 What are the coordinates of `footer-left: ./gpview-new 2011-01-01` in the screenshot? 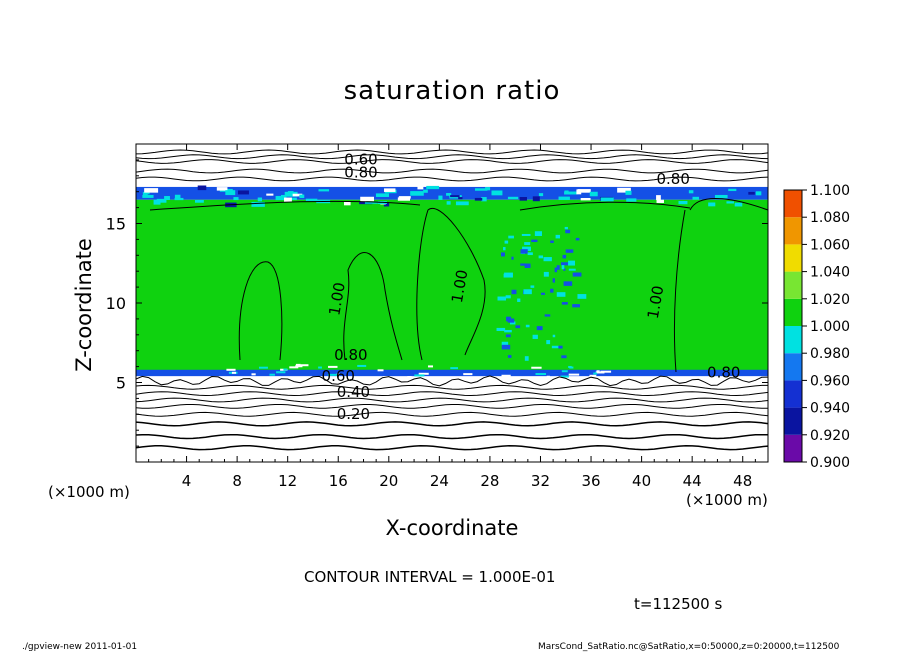 It's located at (80, 647).